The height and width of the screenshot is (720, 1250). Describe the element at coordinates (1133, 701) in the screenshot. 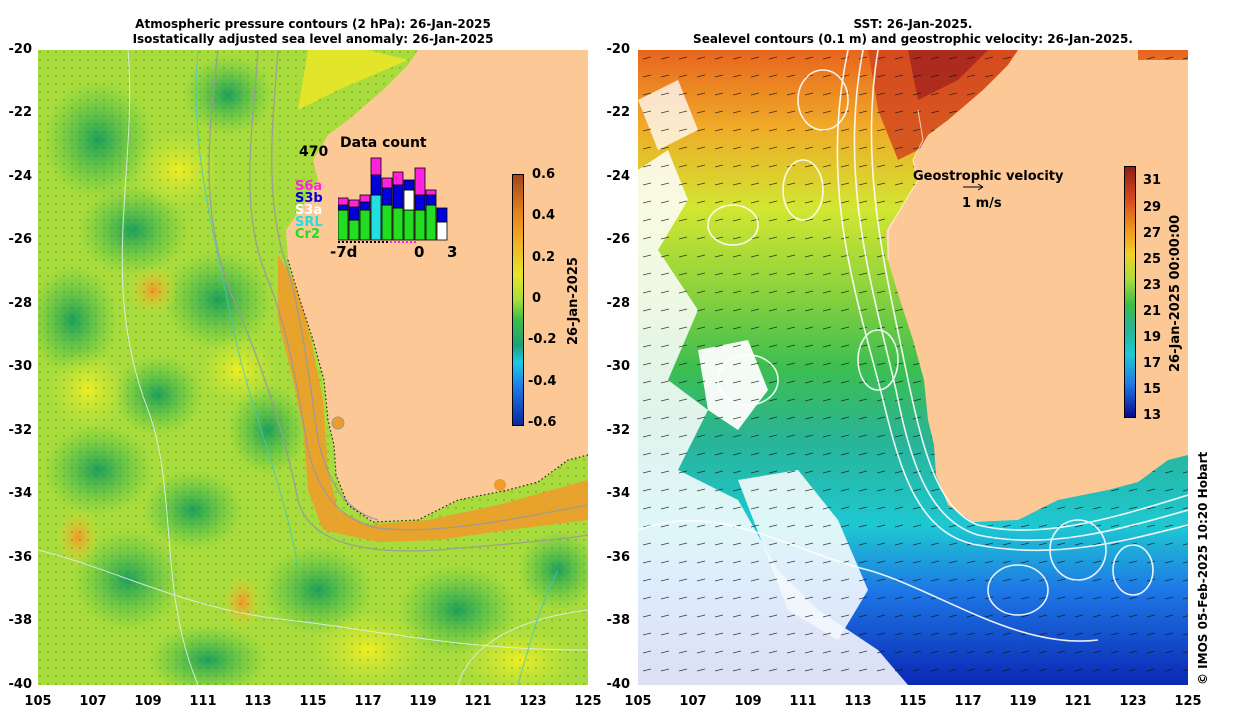

I see `right-xtick: 123` at that location.